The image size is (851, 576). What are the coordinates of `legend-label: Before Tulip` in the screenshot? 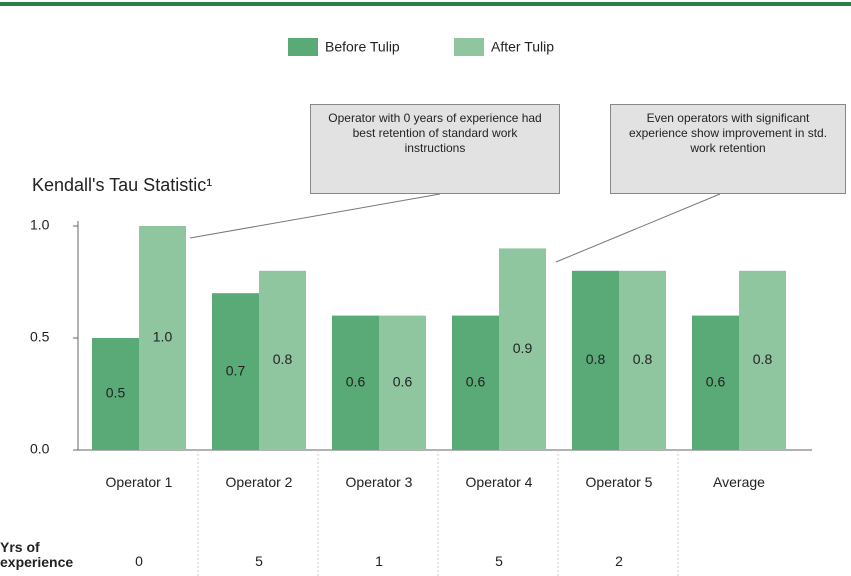 It's located at (362, 47).